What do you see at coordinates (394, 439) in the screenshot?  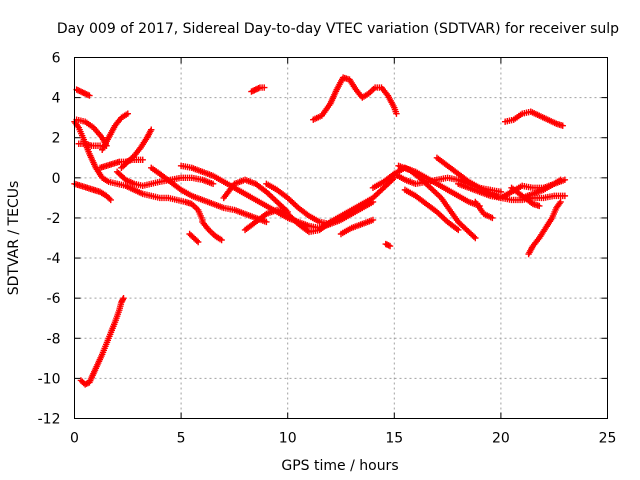 I see `x-tick-label: 15` at bounding box center [394, 439].